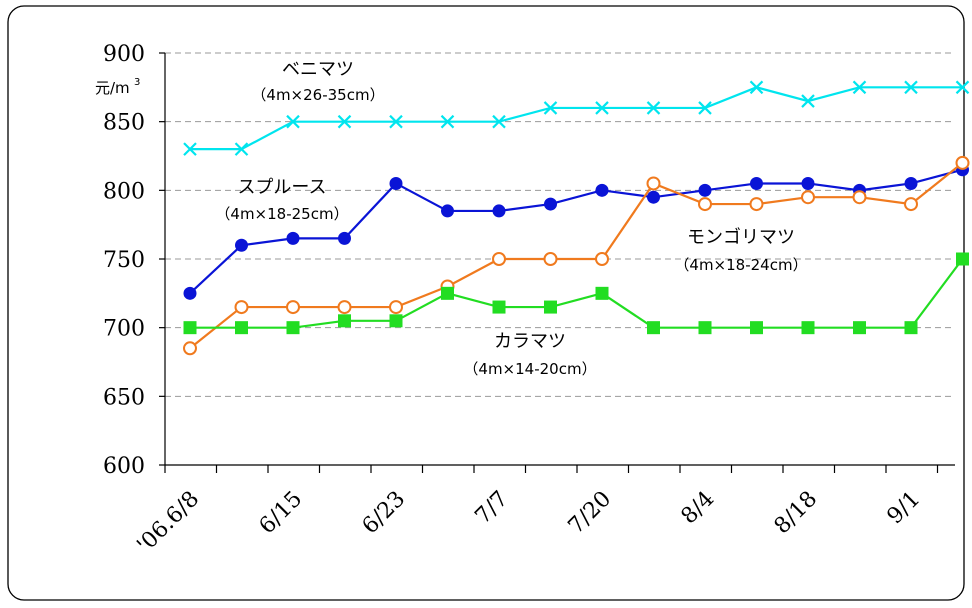  Describe the element at coordinates (124, 54) in the screenshot. I see `y-tick-label: 900` at that location.